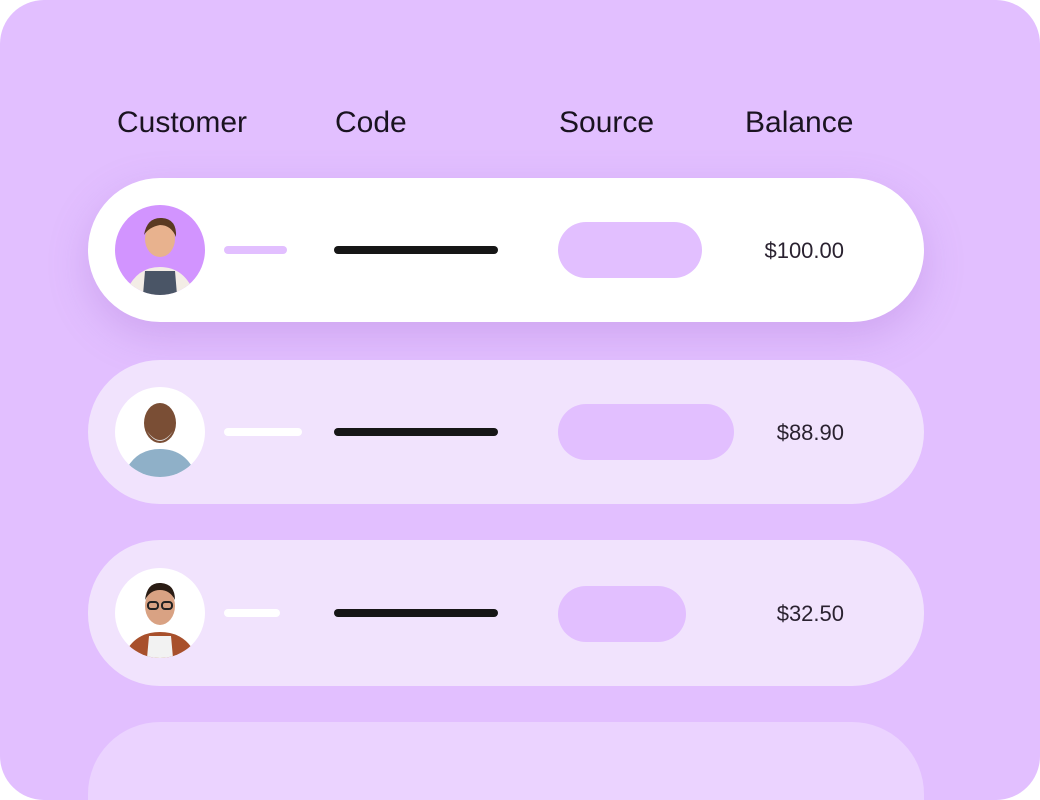  What do you see at coordinates (810, 432) in the screenshot?
I see `balance: $88.90` at bounding box center [810, 432].